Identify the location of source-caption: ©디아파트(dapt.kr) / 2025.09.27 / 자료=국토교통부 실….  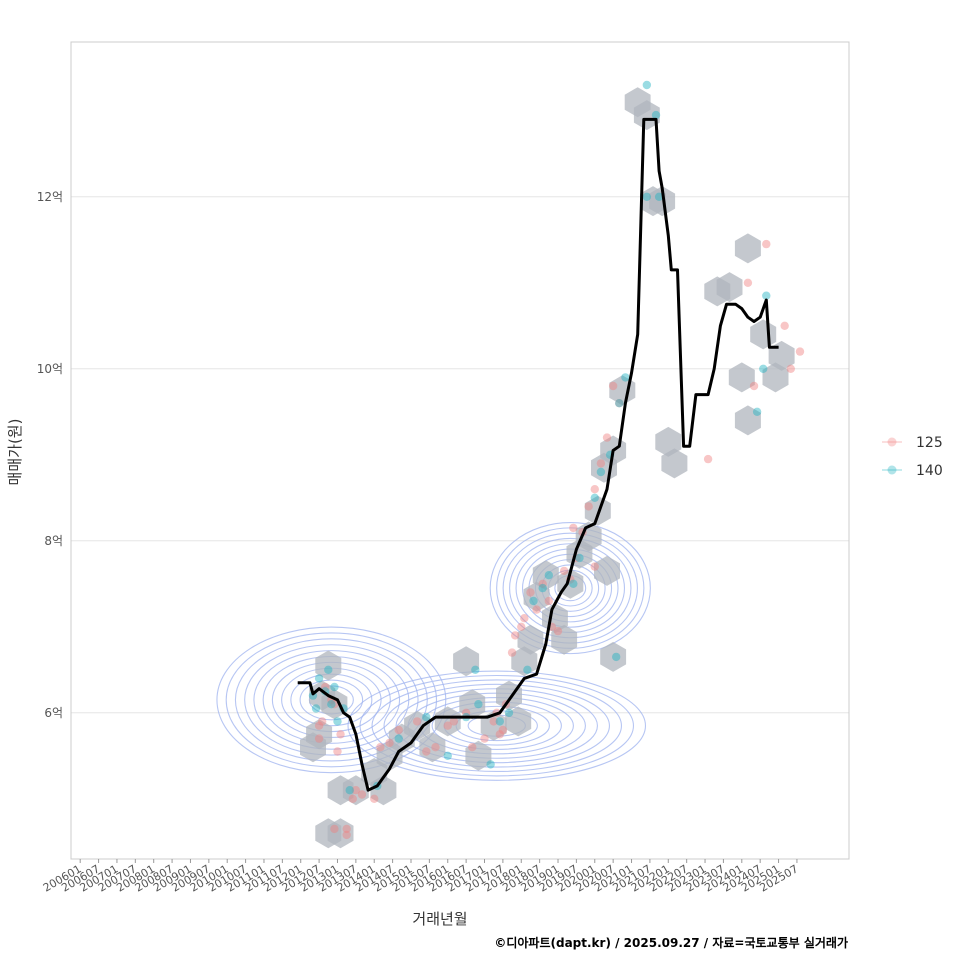
(671, 942).